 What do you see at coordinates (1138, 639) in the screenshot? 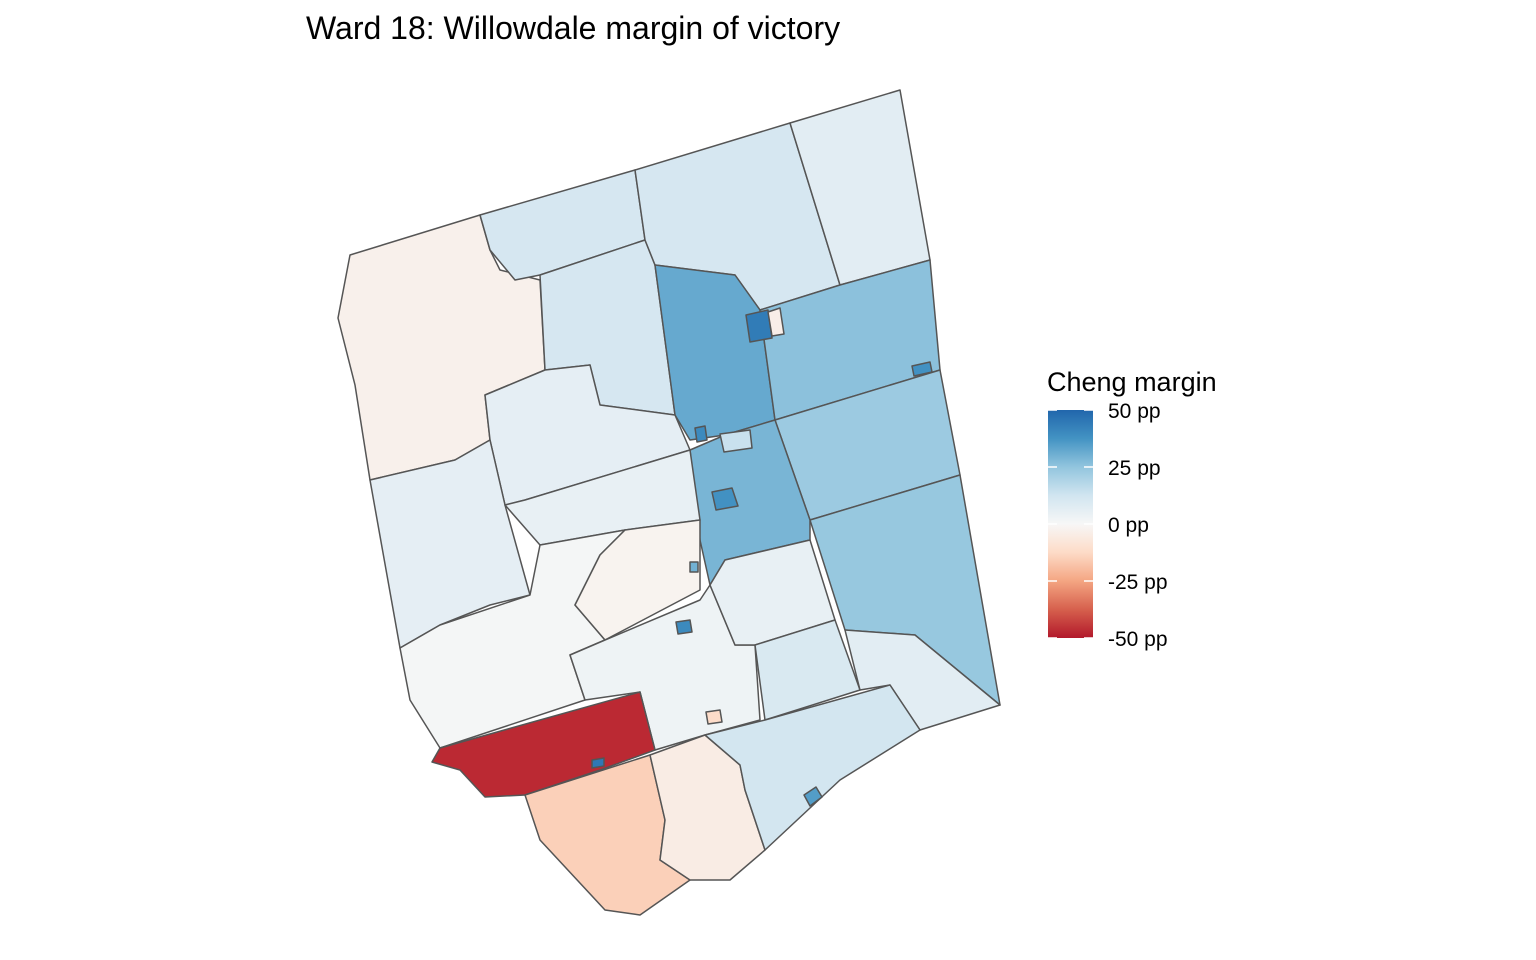
I see `legend-tick-label: -50 pp` at bounding box center [1138, 639].